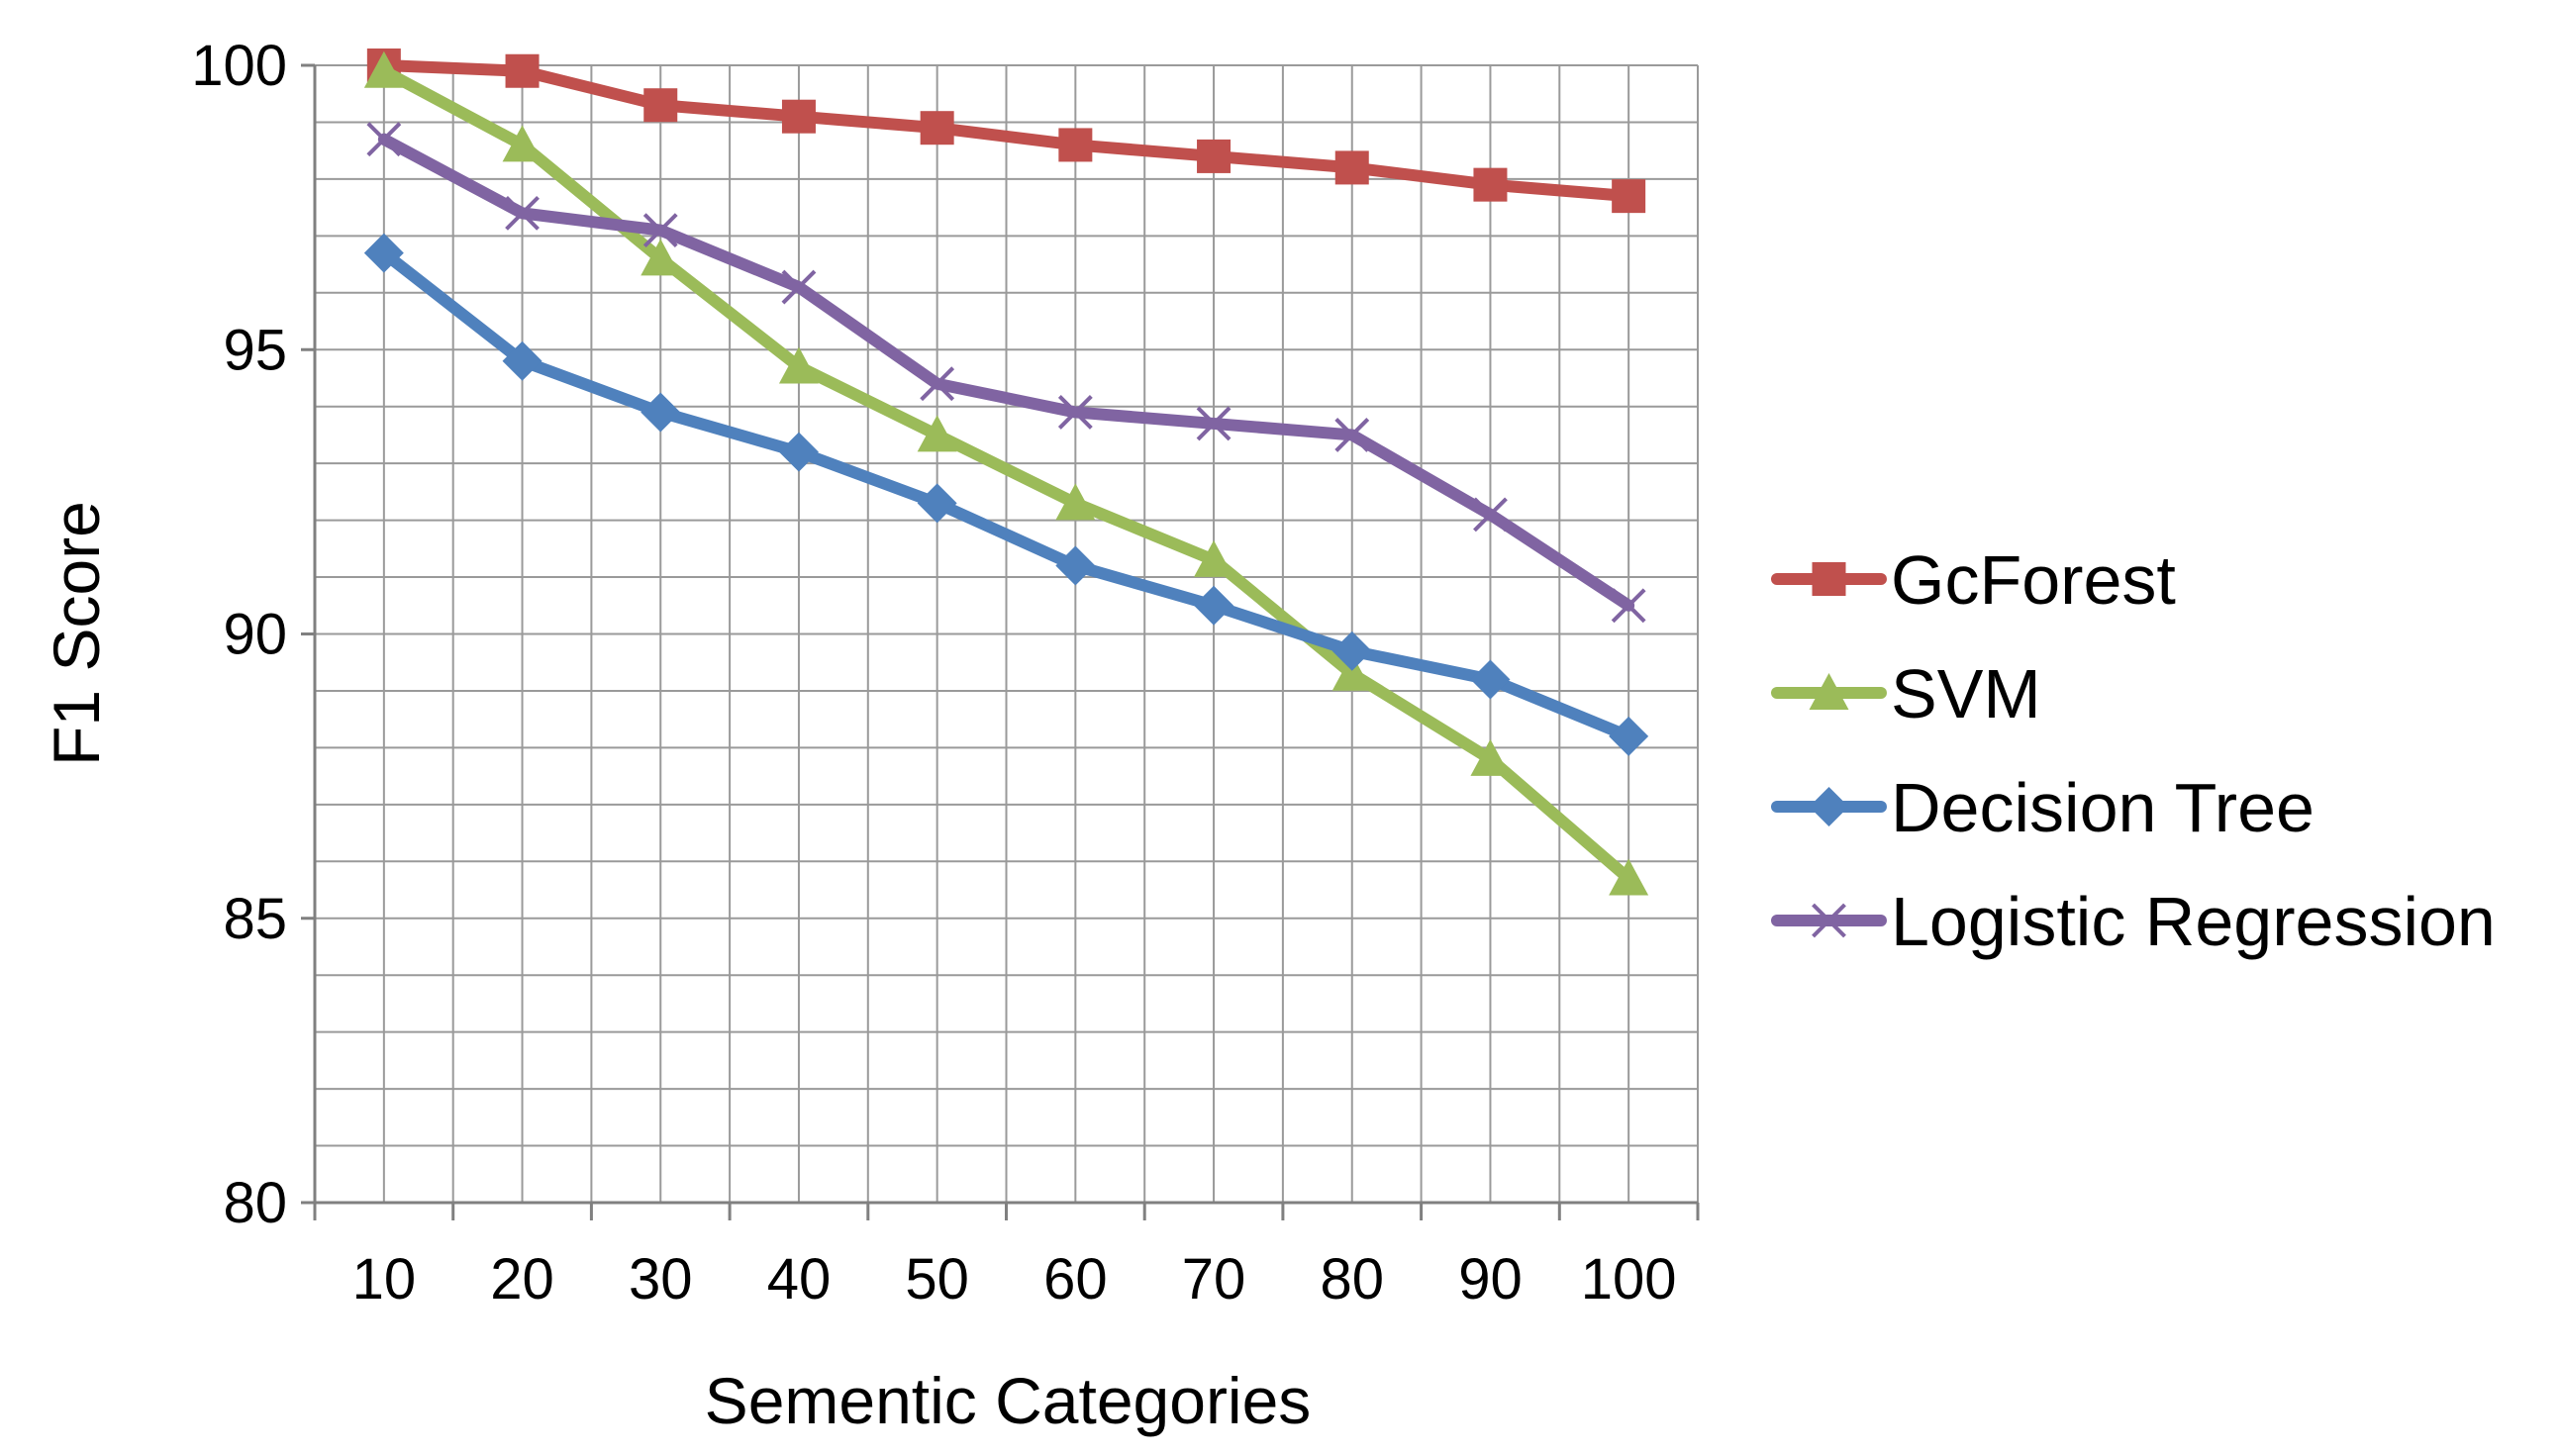 Image resolution: width=2562 pixels, height=1456 pixels. Describe the element at coordinates (1214, 1279) in the screenshot. I see `x-tick-label: 70` at that location.